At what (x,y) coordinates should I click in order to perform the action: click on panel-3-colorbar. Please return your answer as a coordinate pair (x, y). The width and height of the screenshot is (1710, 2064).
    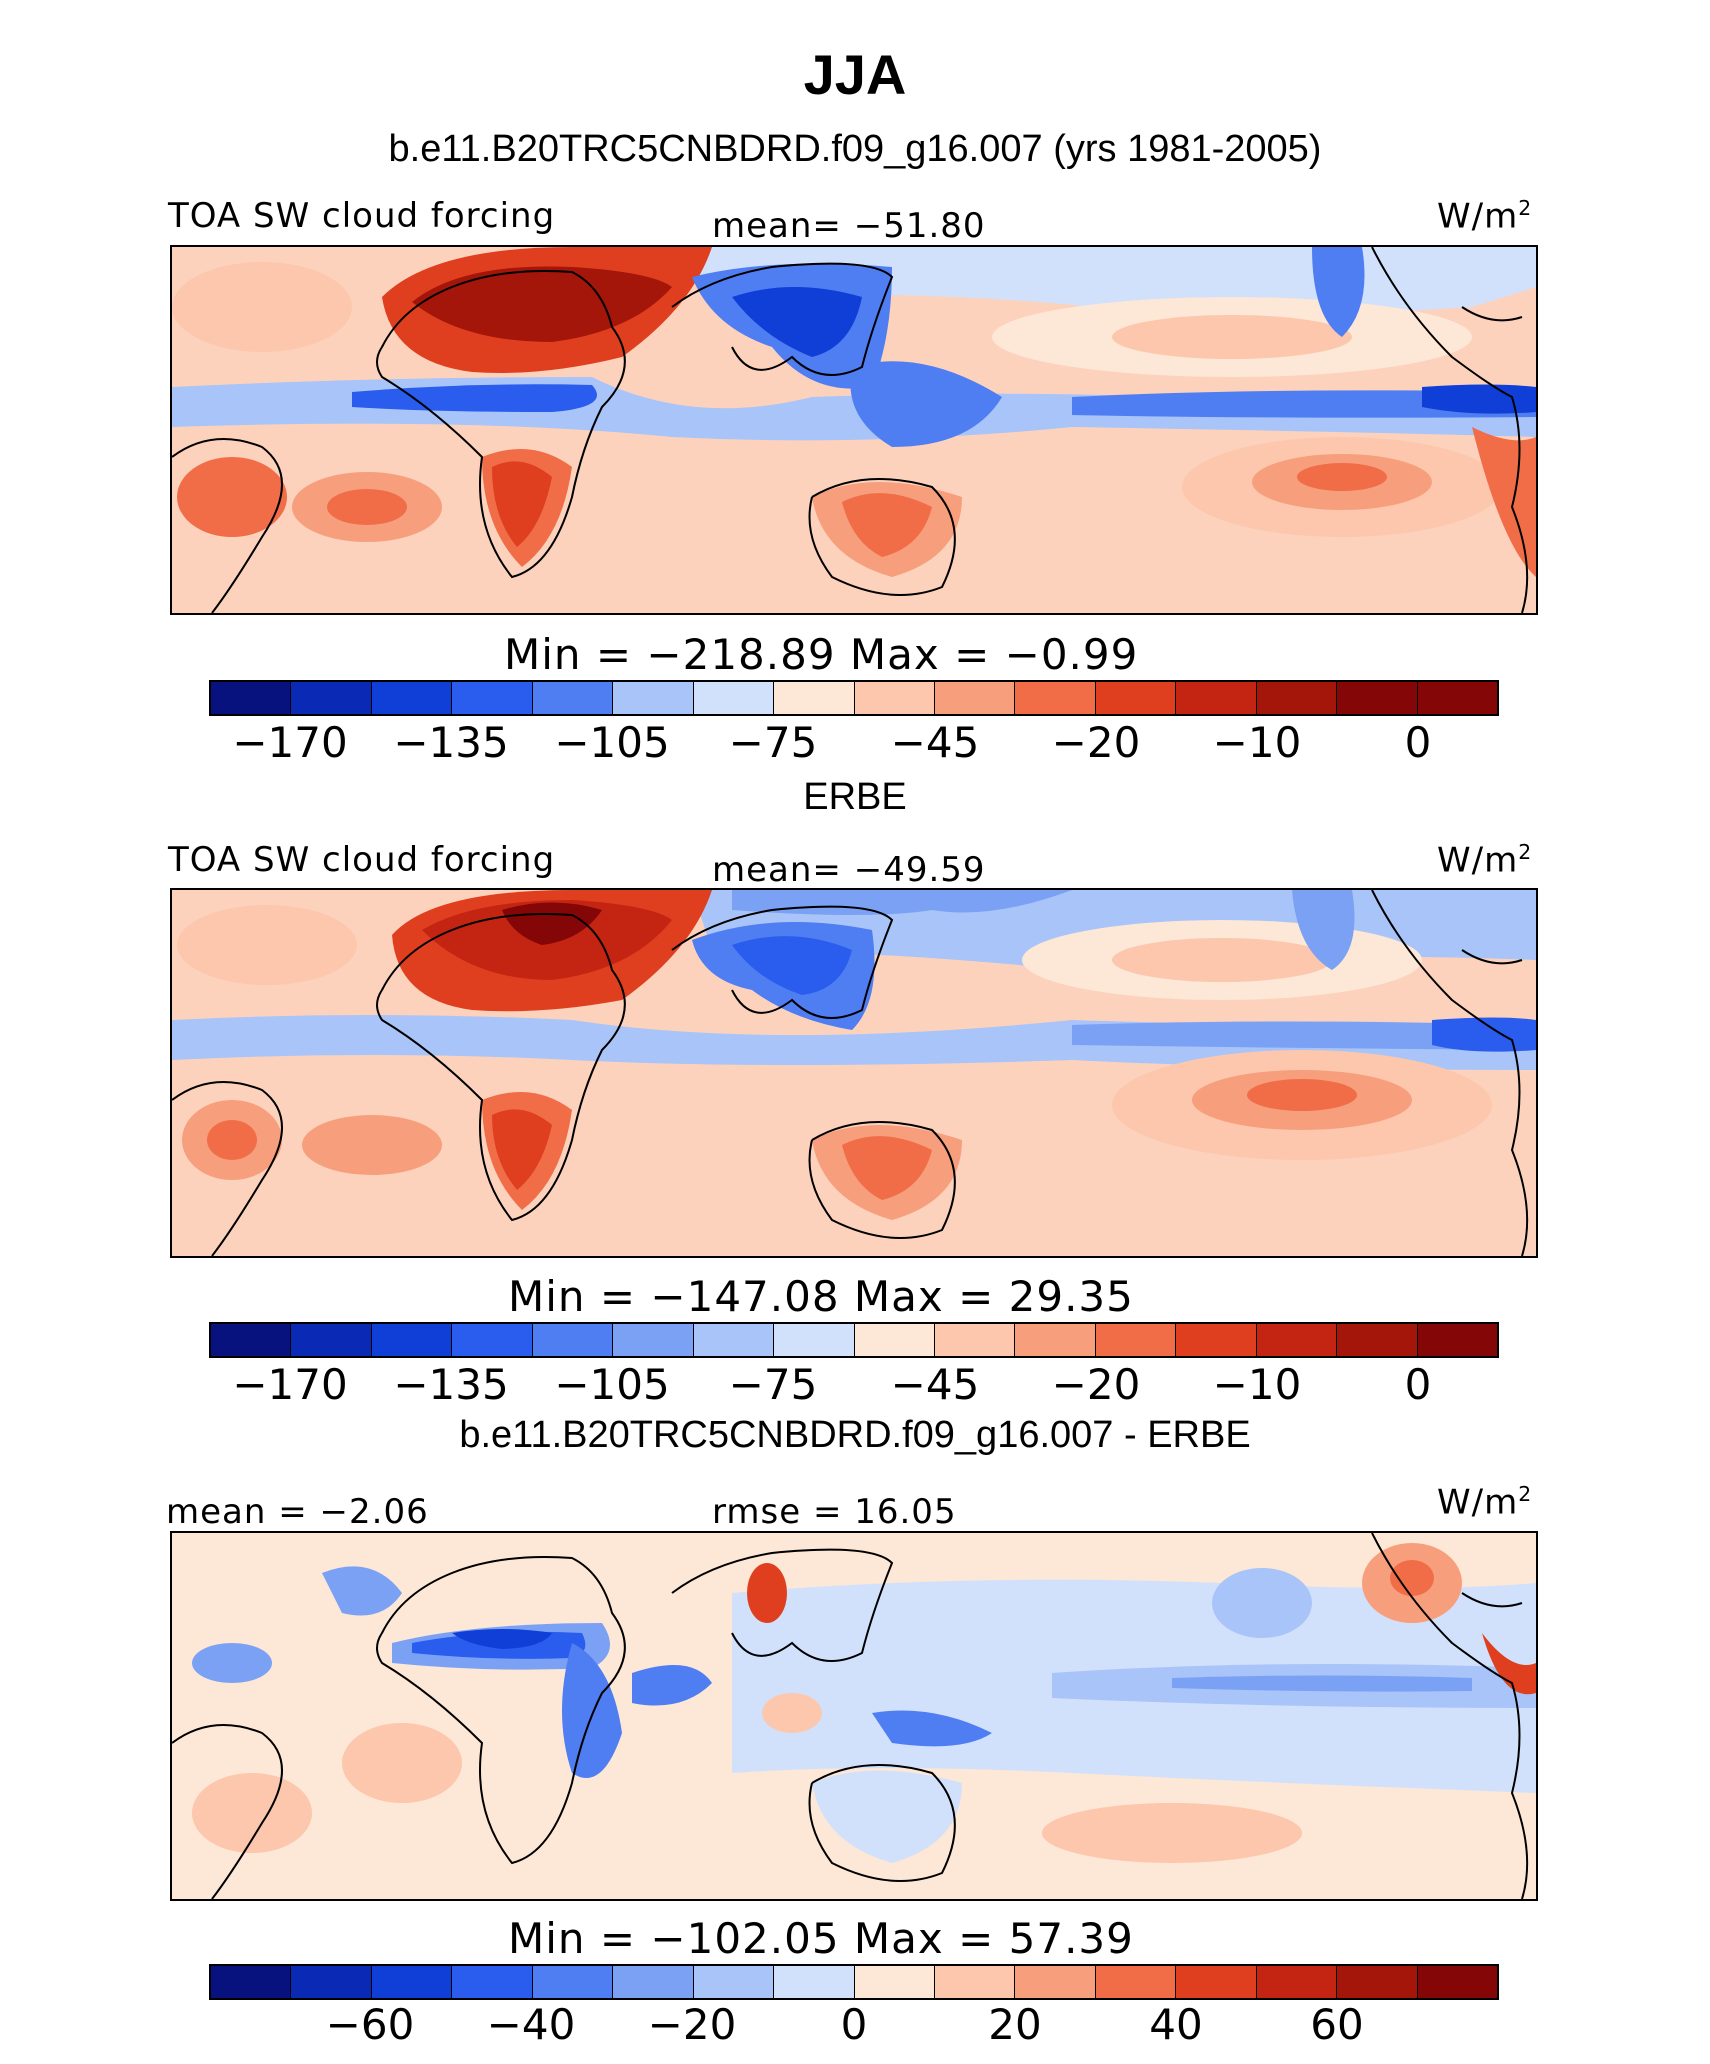
    Looking at the image, I should click on (854, 1982).